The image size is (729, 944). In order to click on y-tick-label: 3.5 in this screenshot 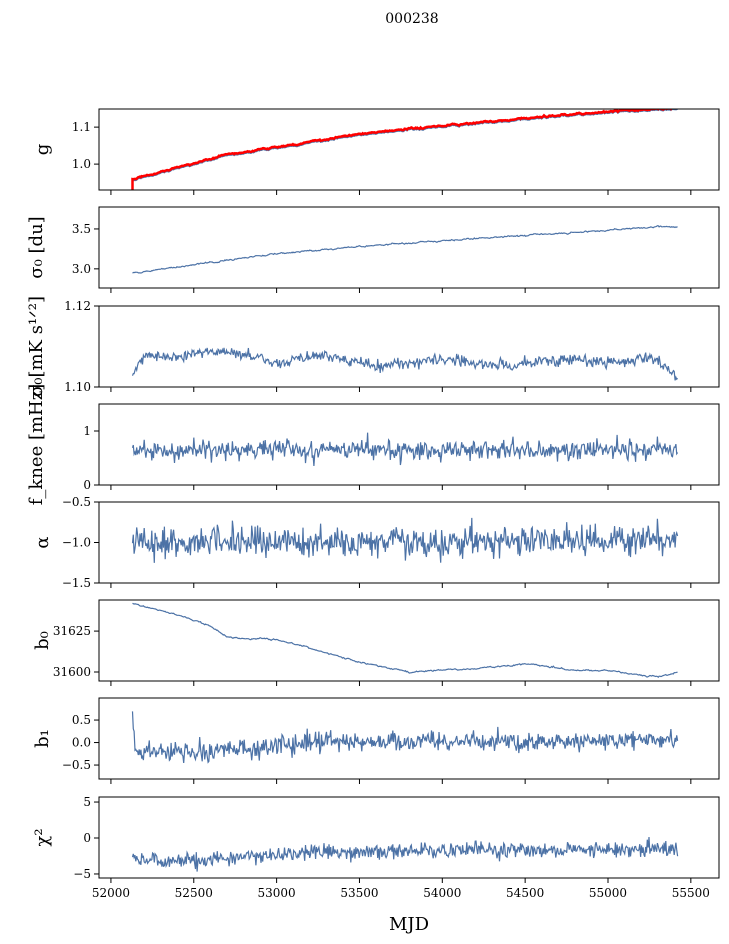, I will do `click(81, 229)`.